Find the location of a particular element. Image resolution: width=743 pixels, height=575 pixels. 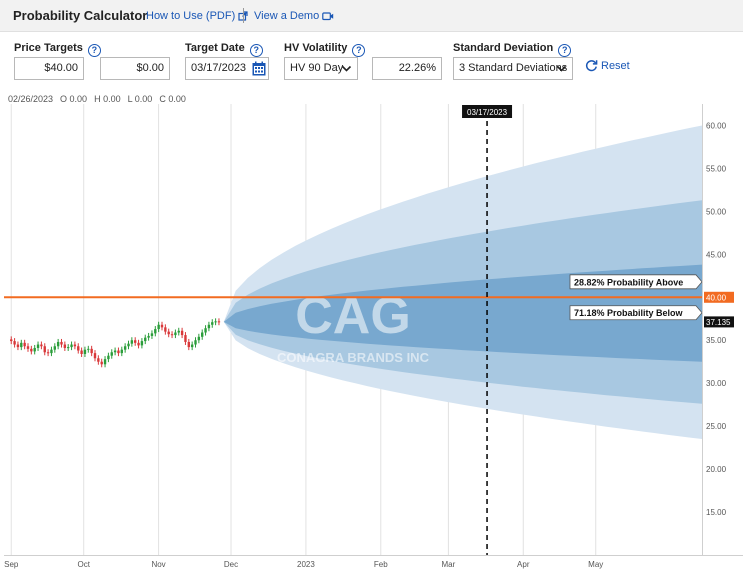

ohlc-date: 02/26/2023 is located at coordinates (31, 99).